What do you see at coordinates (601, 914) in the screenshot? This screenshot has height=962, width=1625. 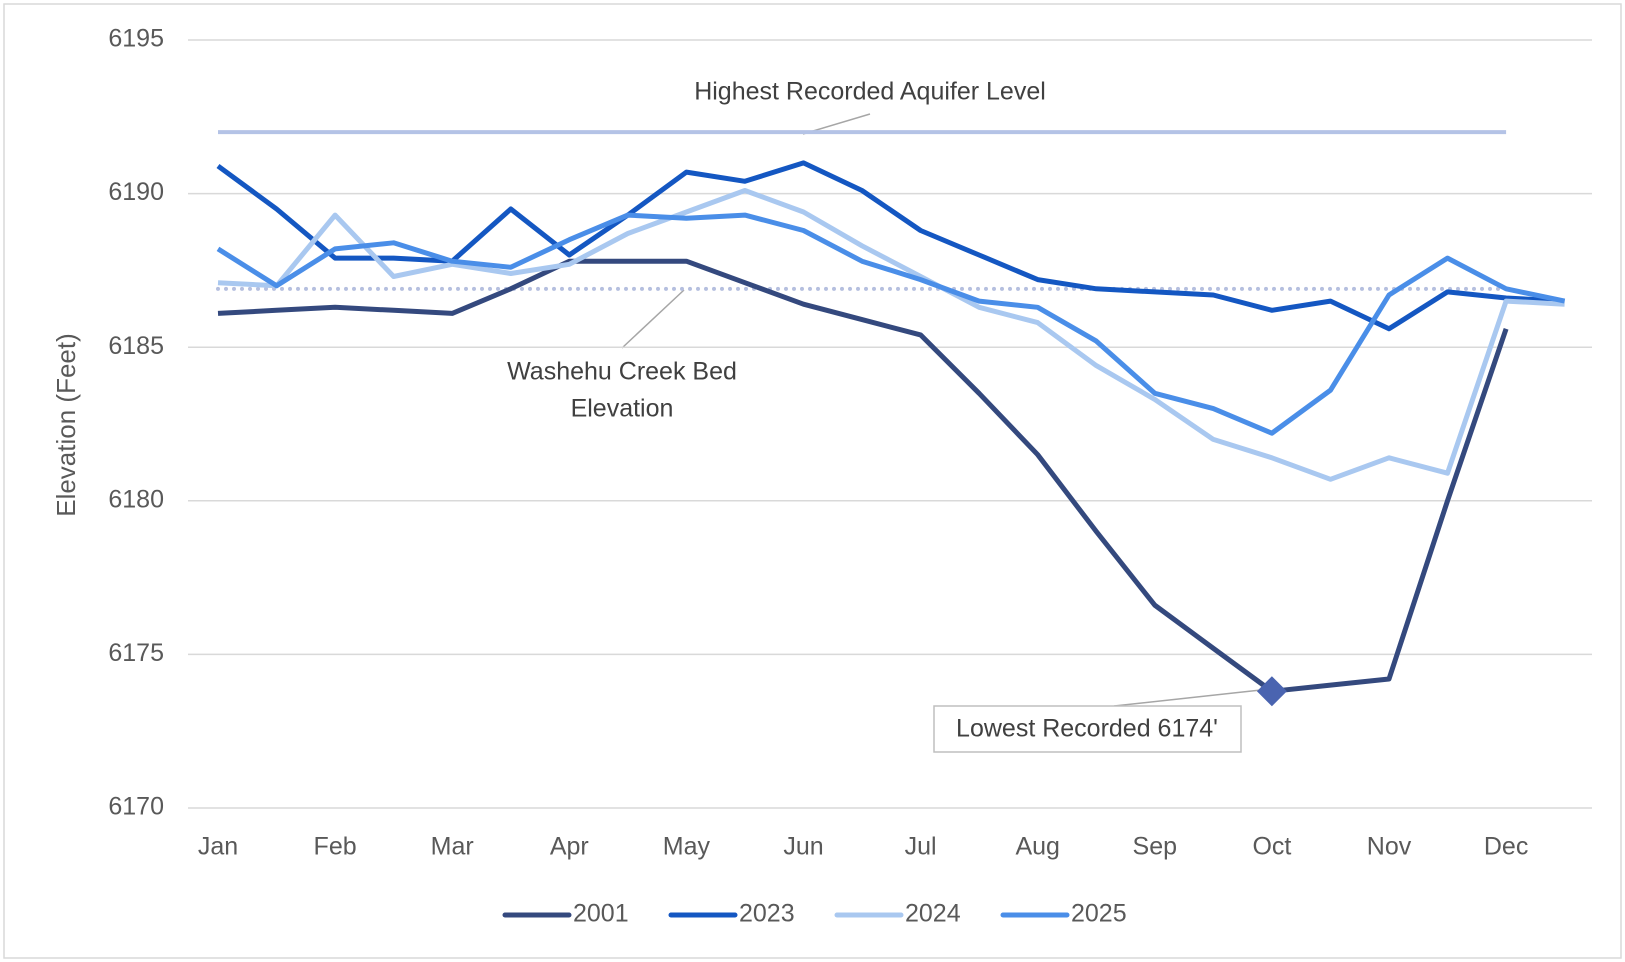 I see `legend-label: 2001` at bounding box center [601, 914].